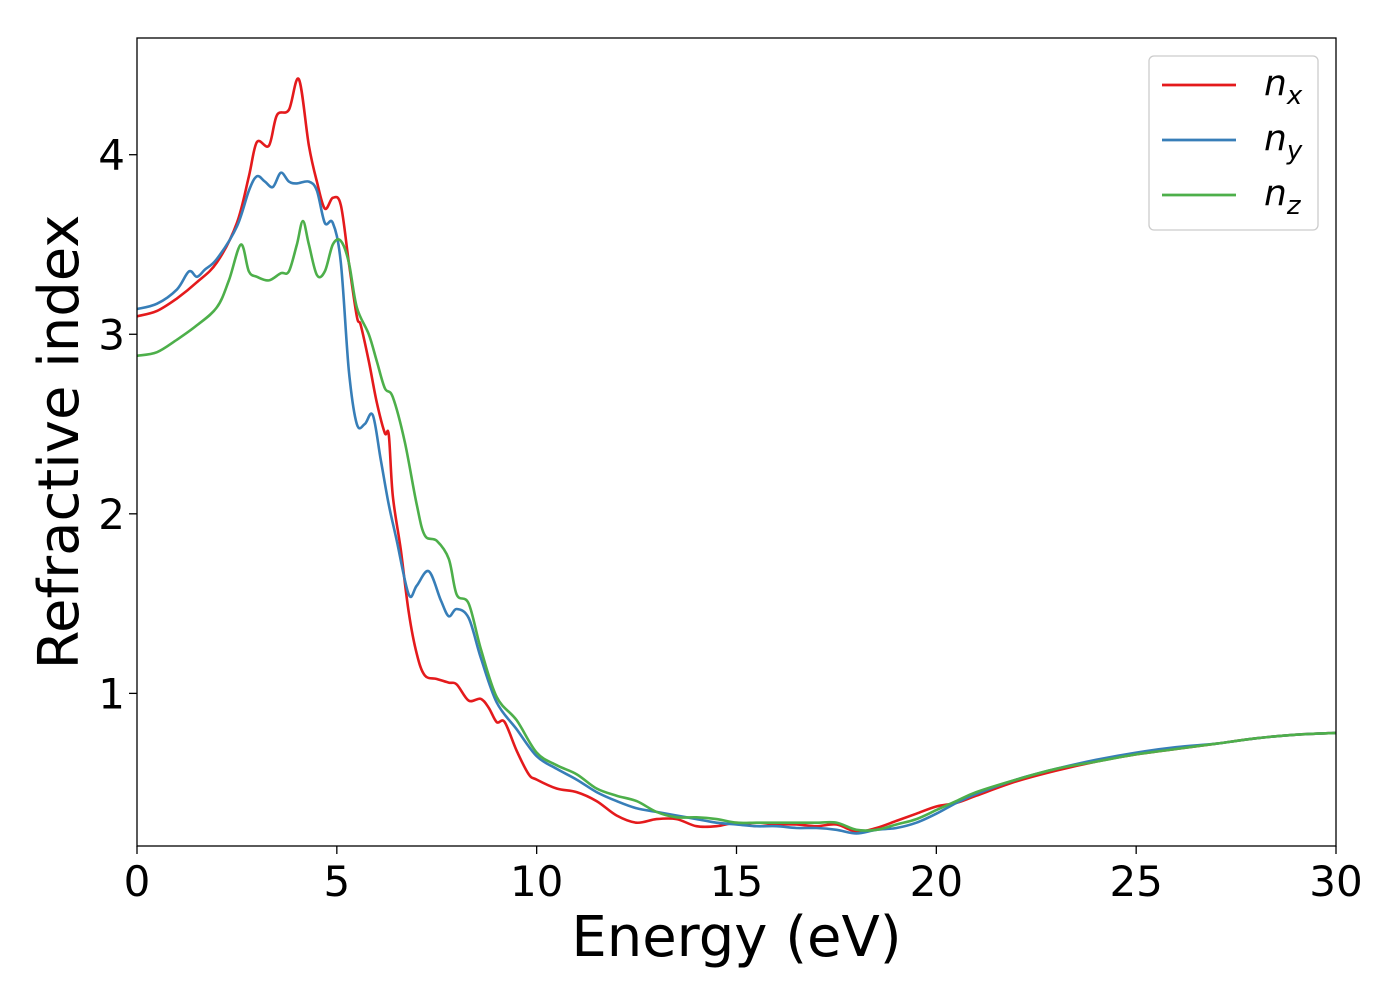 The image size is (1400, 1004). I want to click on y-tick-label: 4, so click(111, 155).